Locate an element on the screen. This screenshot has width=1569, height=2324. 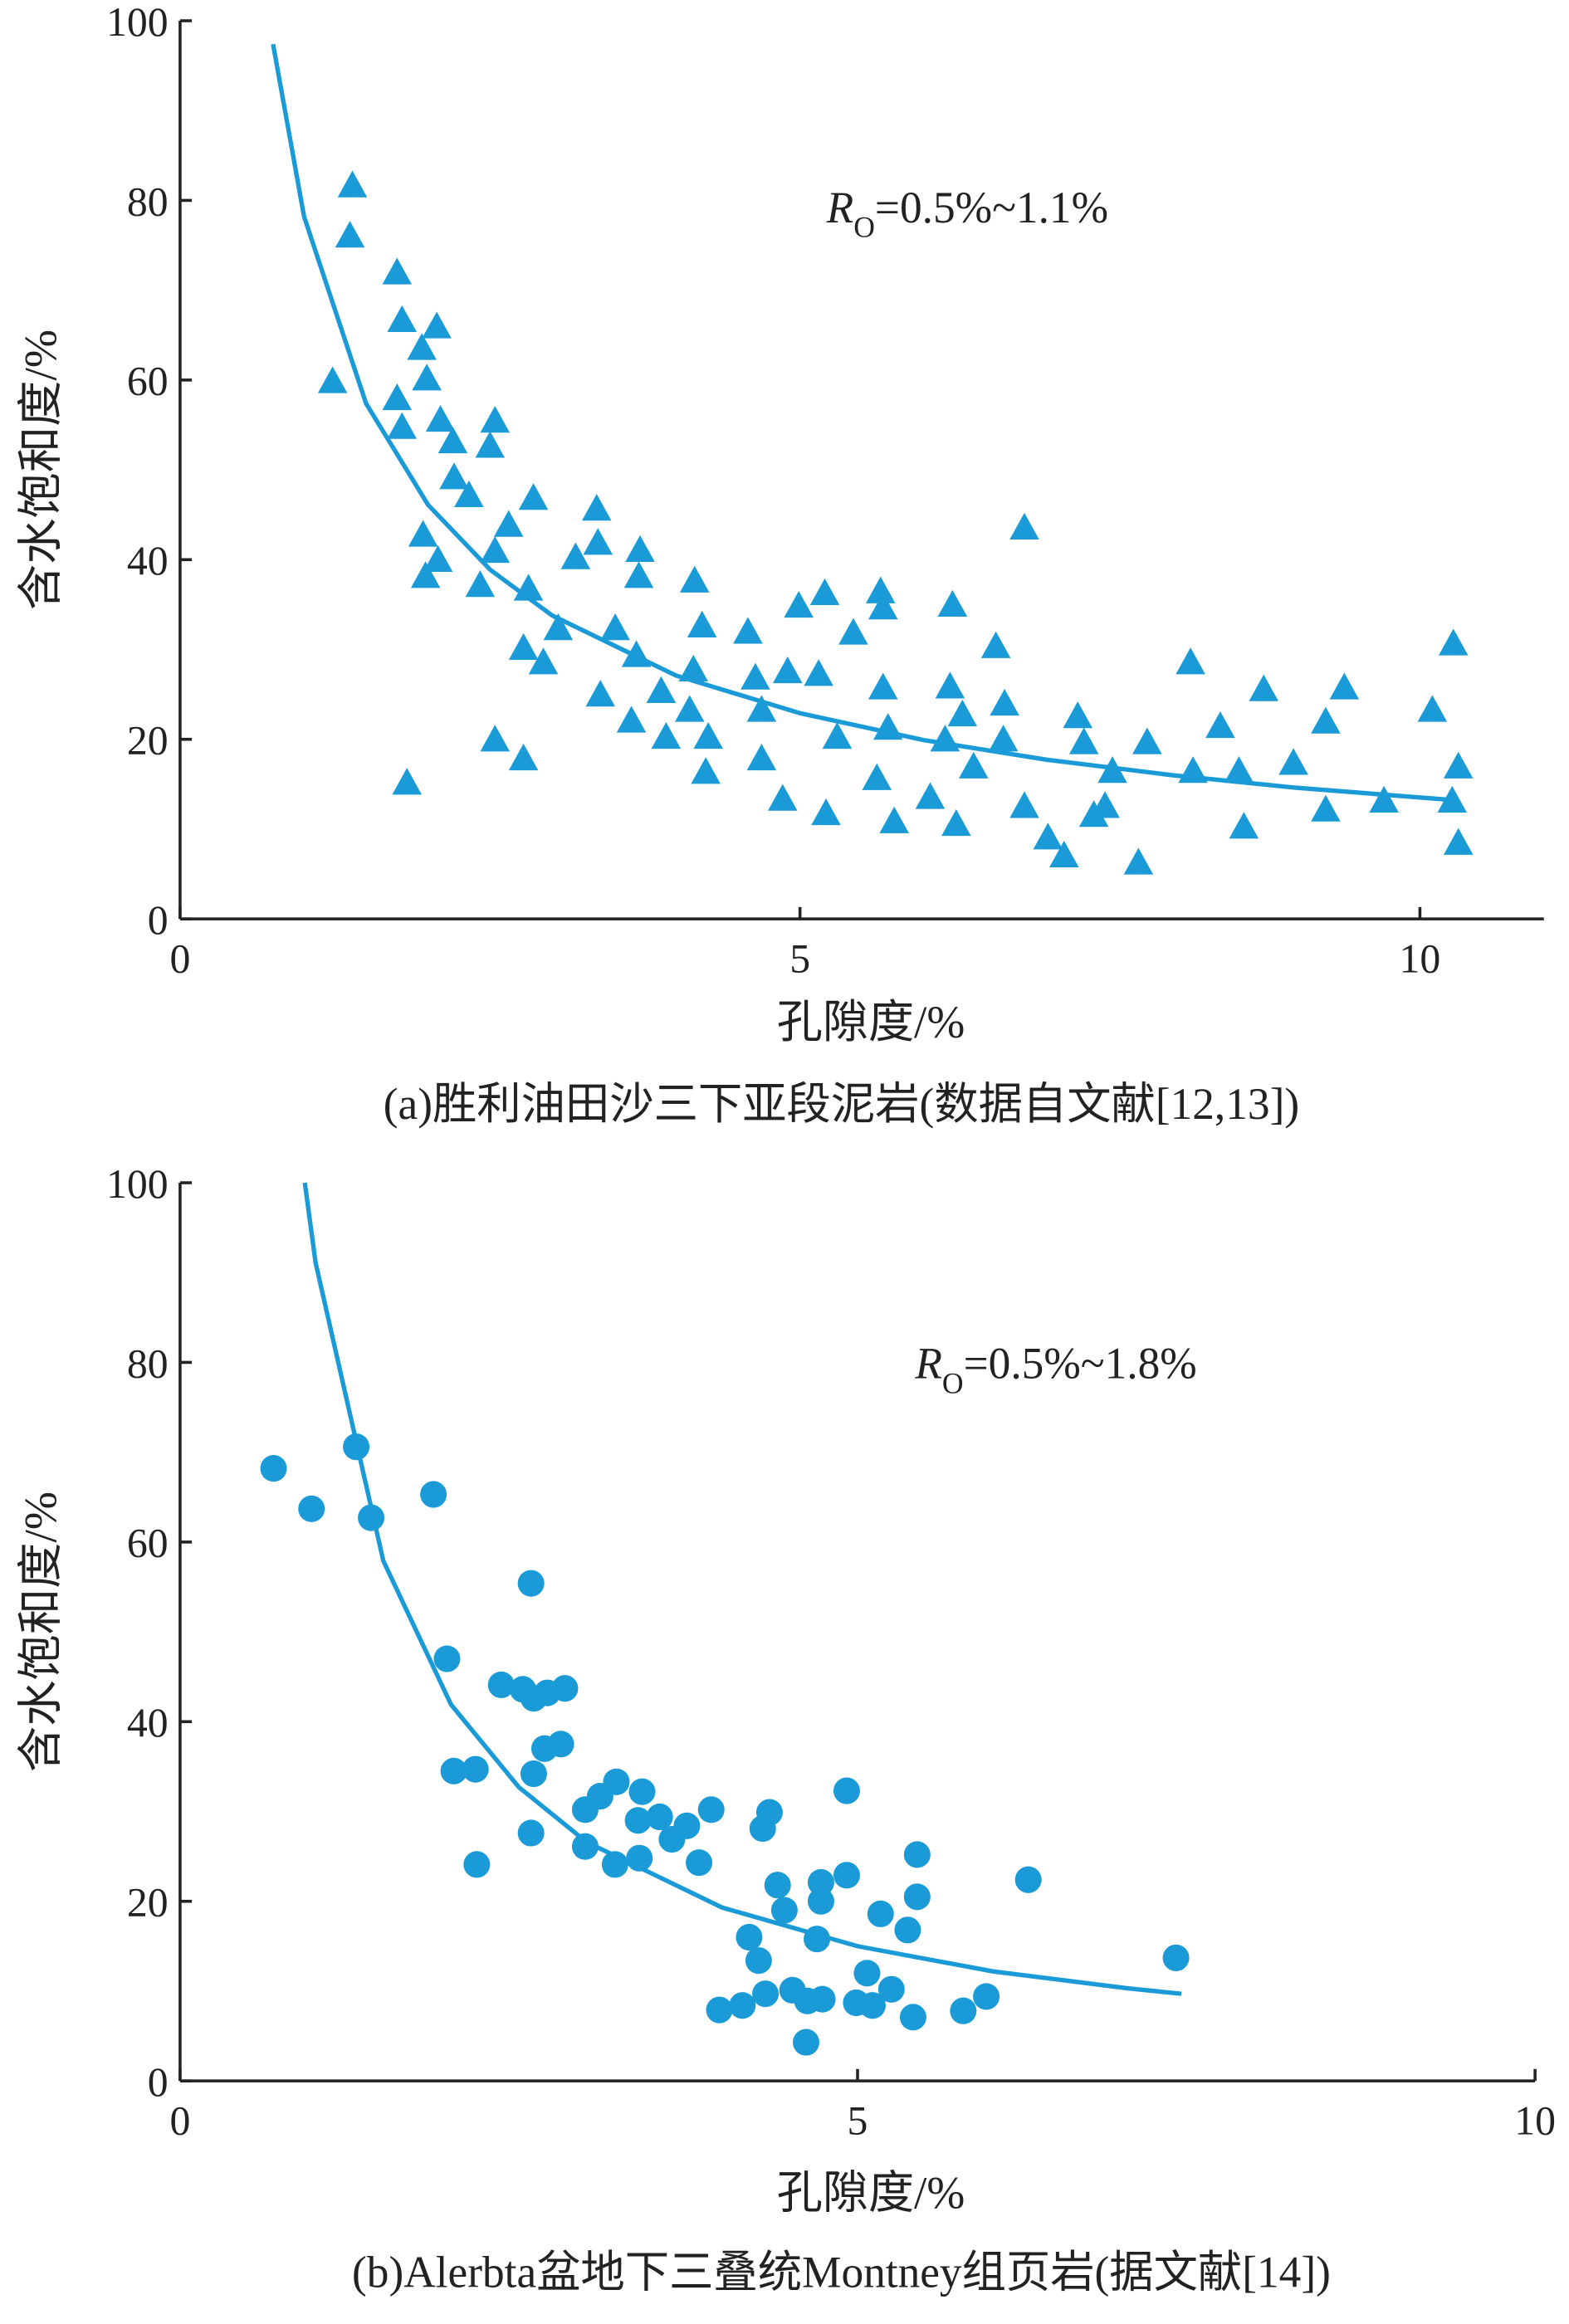
x-tick-label: 10 is located at coordinates (1535, 2120).